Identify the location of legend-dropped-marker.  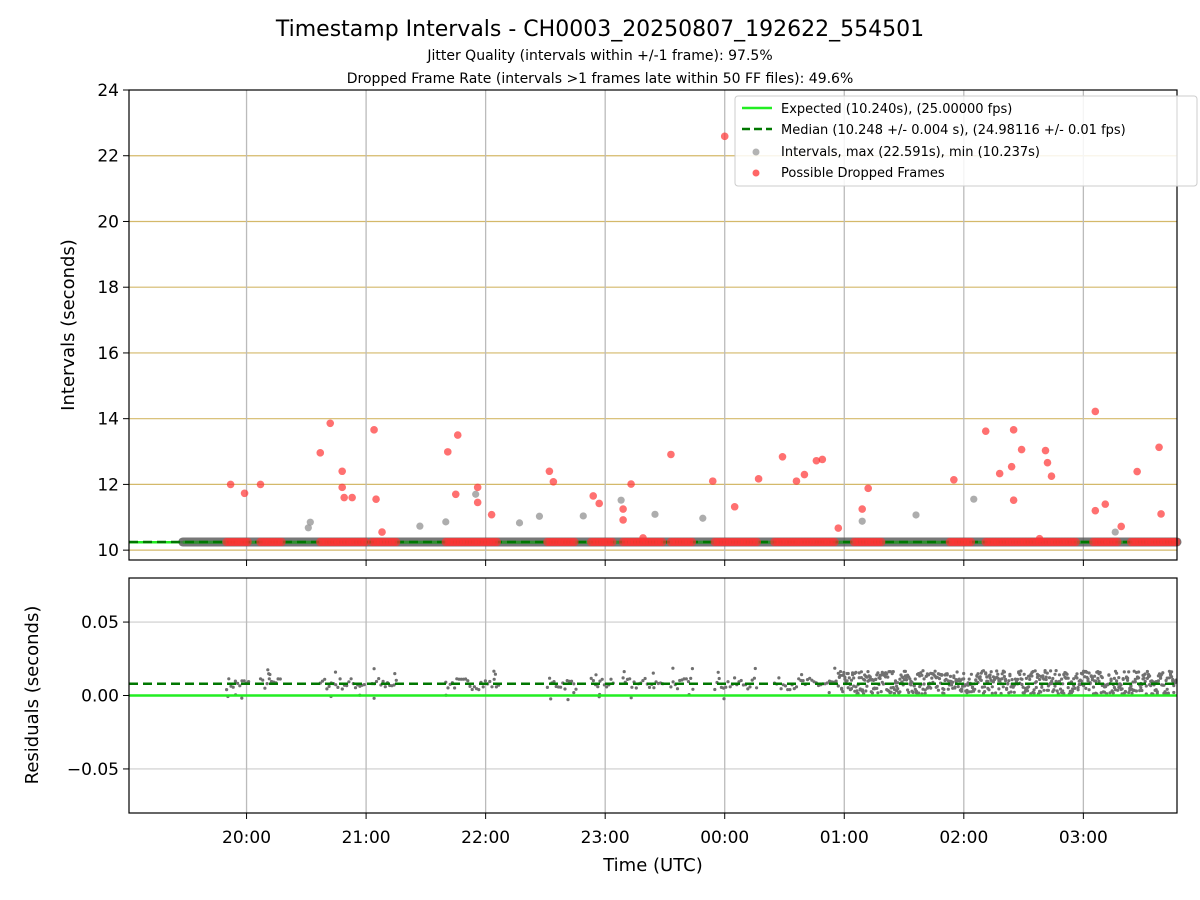
(756, 173).